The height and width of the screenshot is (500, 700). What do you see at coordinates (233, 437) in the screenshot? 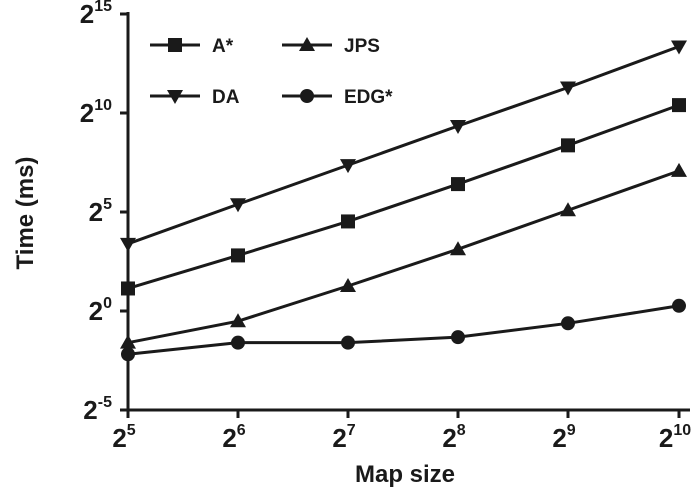
I see `x-tick-label: 26` at bounding box center [233, 437].